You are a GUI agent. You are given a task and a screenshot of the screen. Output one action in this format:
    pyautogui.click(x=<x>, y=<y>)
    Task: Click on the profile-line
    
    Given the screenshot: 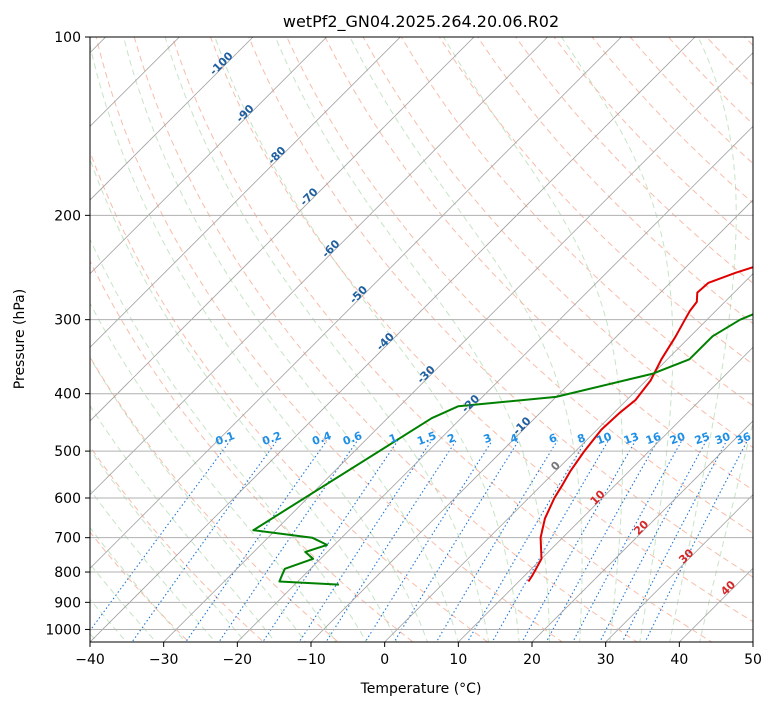 What is the action you would take?
    pyautogui.click(x=640, y=424)
    